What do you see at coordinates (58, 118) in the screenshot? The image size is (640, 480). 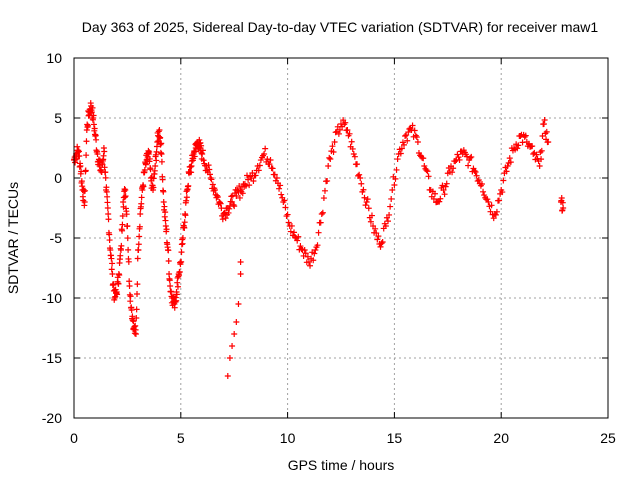 I see `y-tick-label: 5` at bounding box center [58, 118].